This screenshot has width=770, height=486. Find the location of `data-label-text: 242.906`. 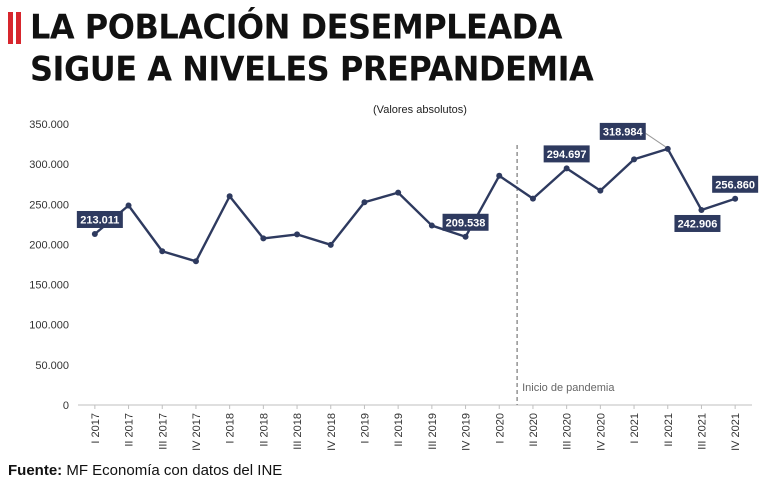

data-label-text: 242.906 is located at coordinates (698, 224).